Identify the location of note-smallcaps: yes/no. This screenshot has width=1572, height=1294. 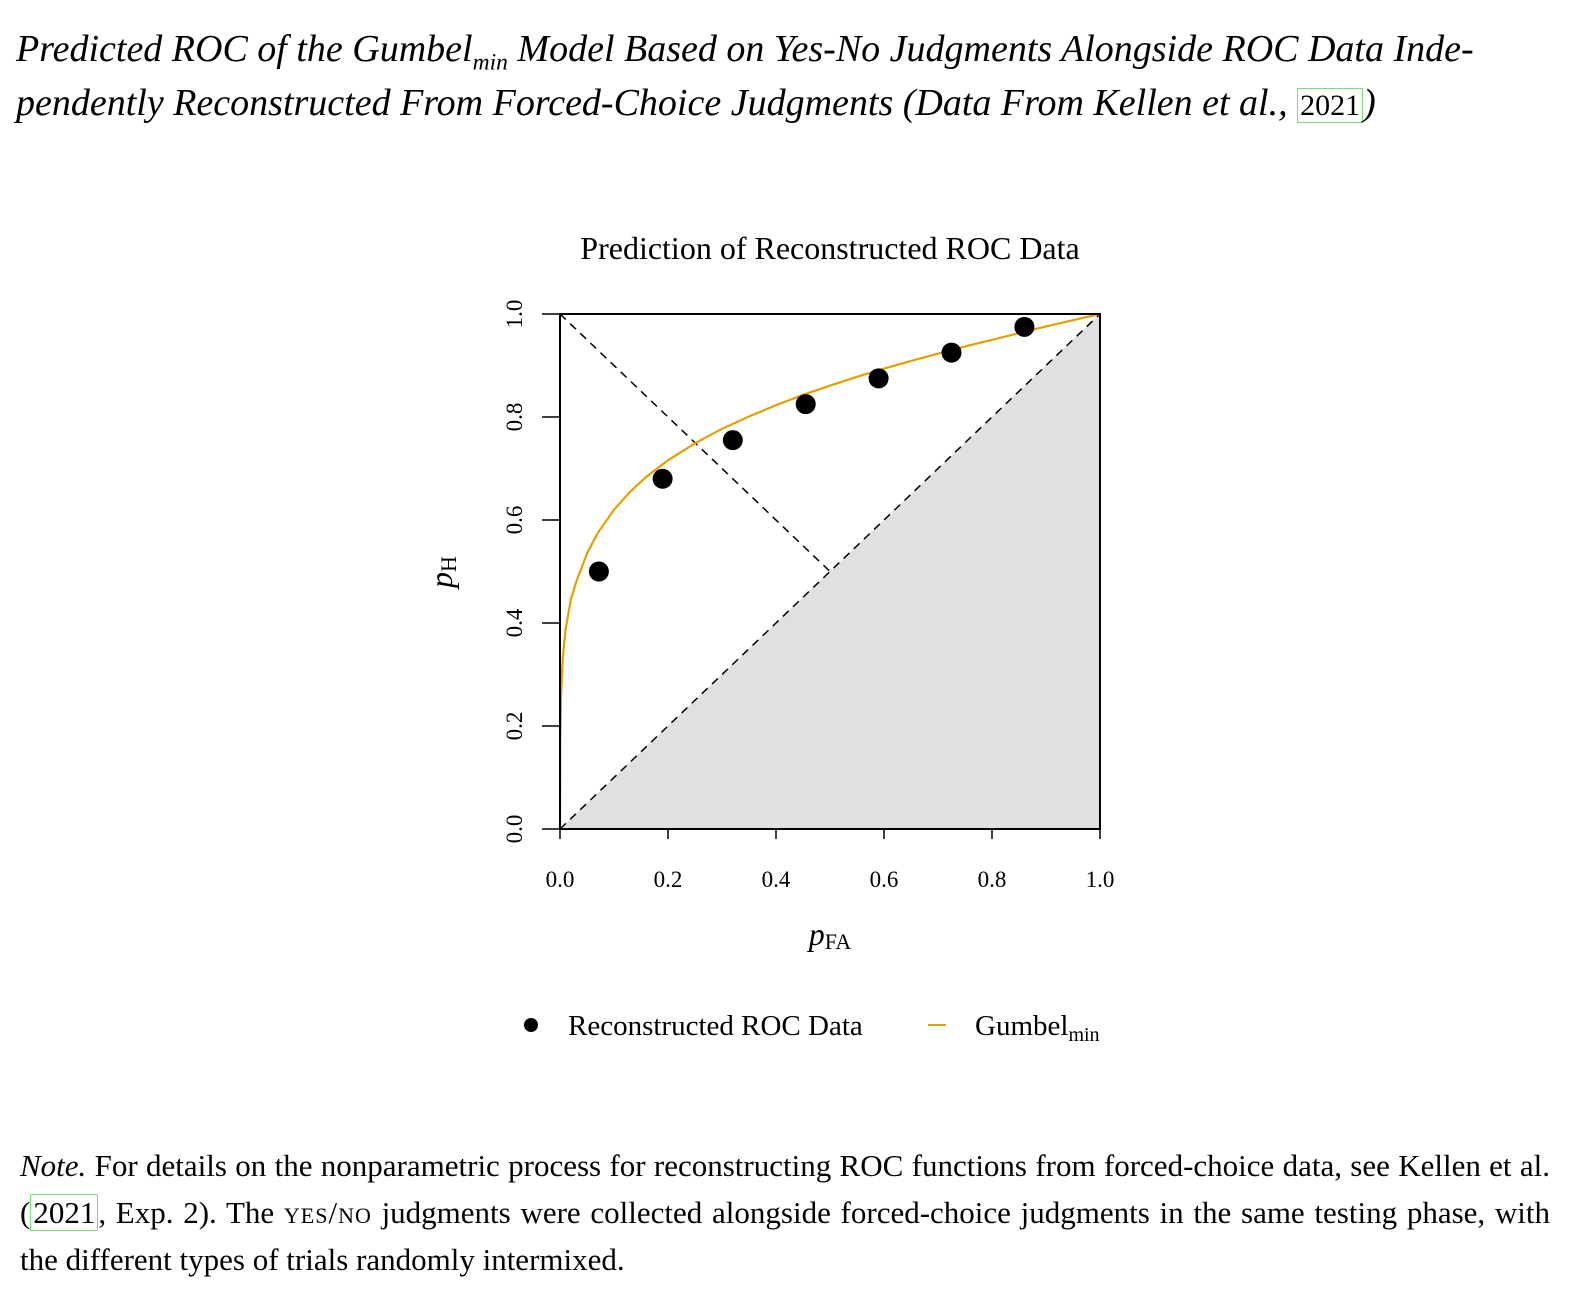
(327, 1212).